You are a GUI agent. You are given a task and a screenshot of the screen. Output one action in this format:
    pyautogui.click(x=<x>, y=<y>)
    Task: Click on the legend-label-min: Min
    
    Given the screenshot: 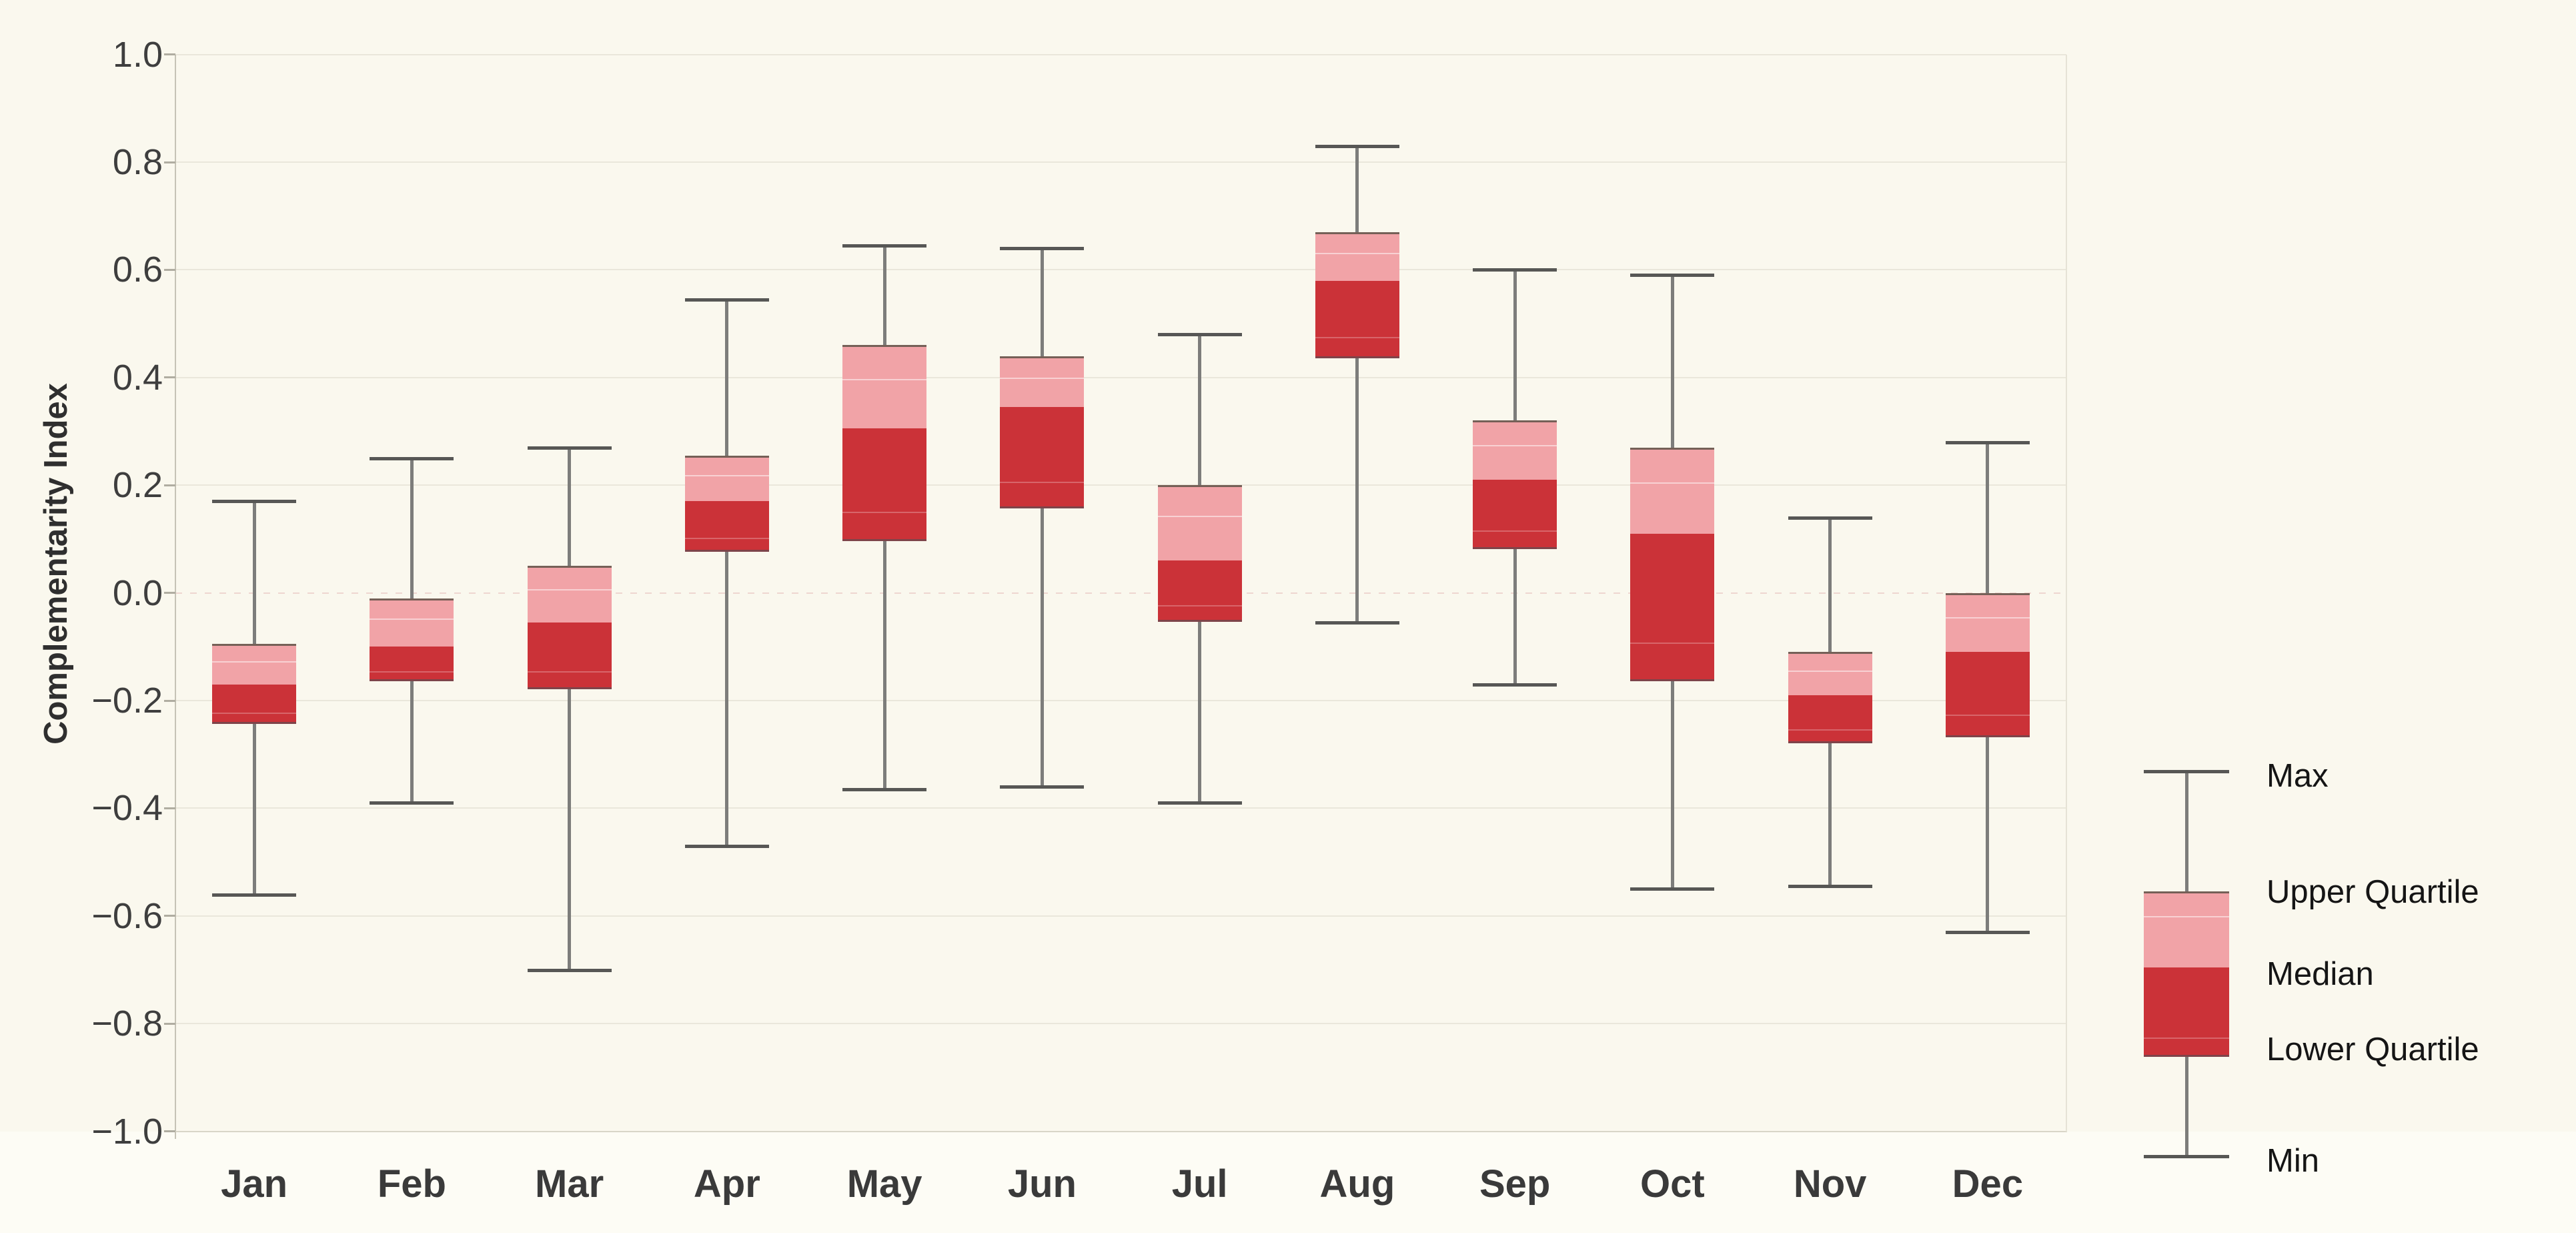 What is the action you would take?
    pyautogui.click(x=2293, y=1161)
    